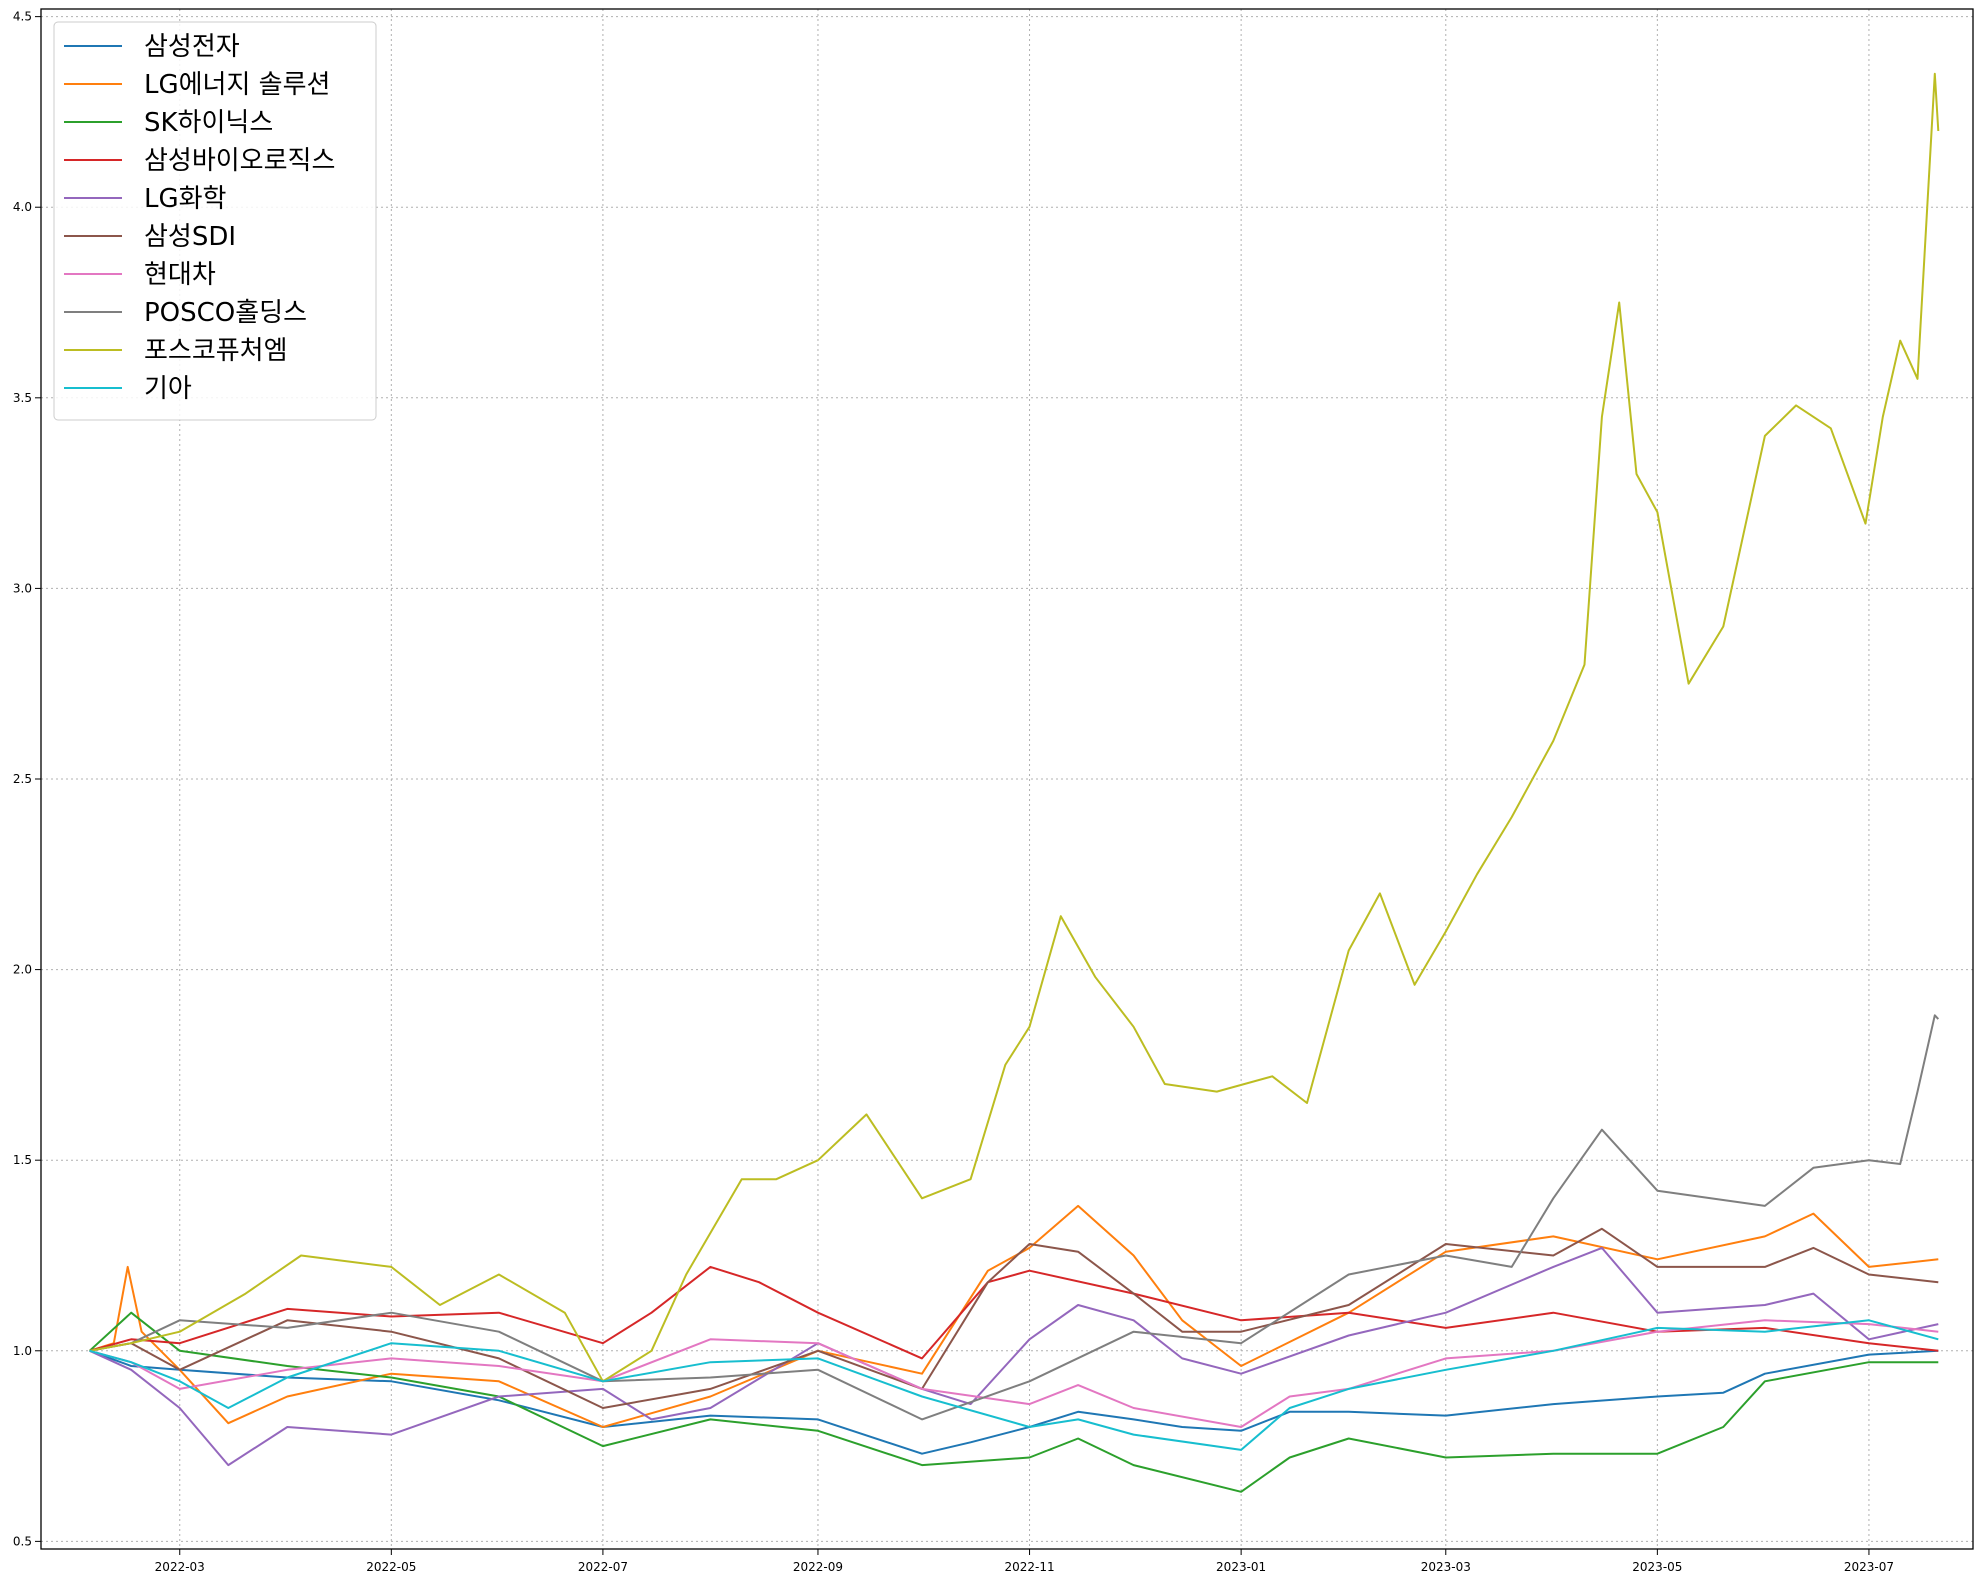 This screenshot has height=1582, width=1987. I want to click on y-tick-label: 0.5, so click(22, 1541).